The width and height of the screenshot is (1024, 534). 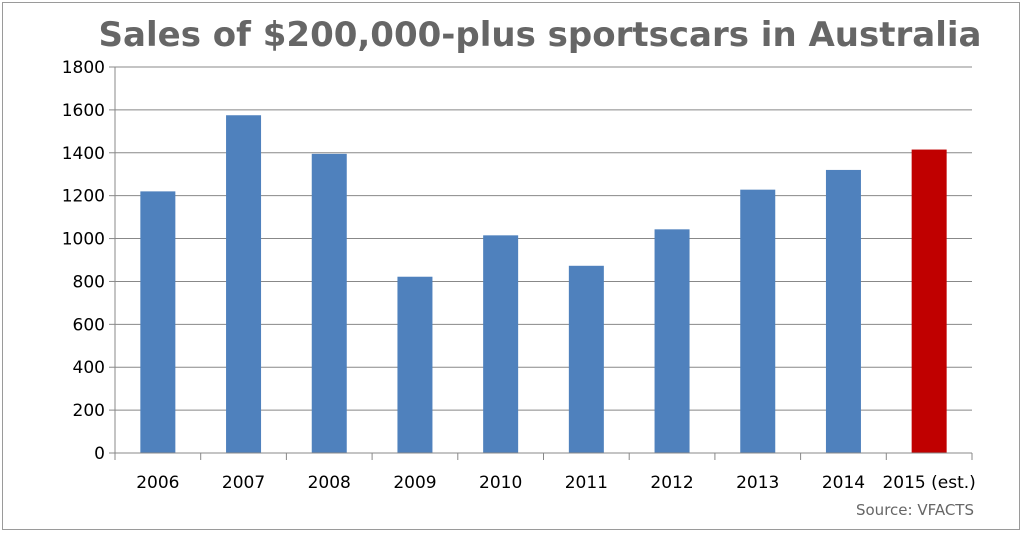 I want to click on x-tick-label: 2008, so click(x=329, y=483).